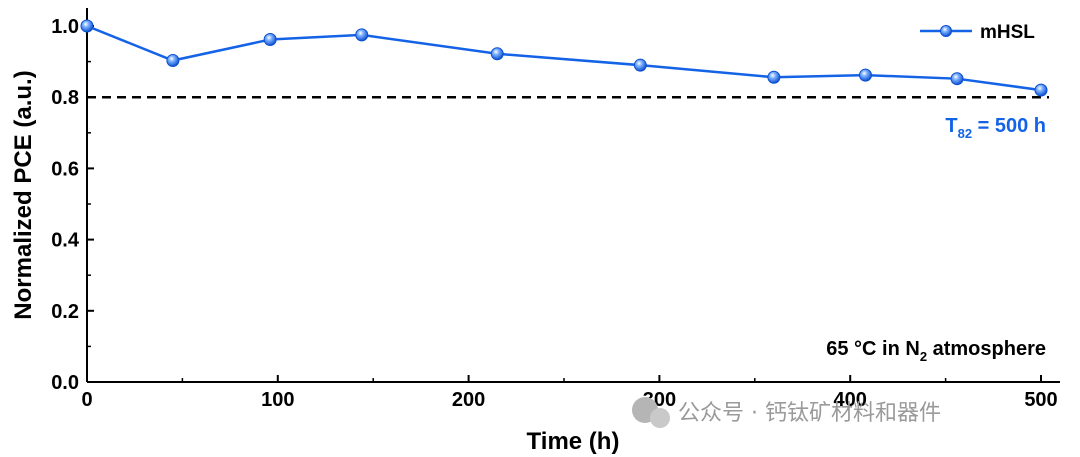  I want to click on series-line, so click(564, 58).